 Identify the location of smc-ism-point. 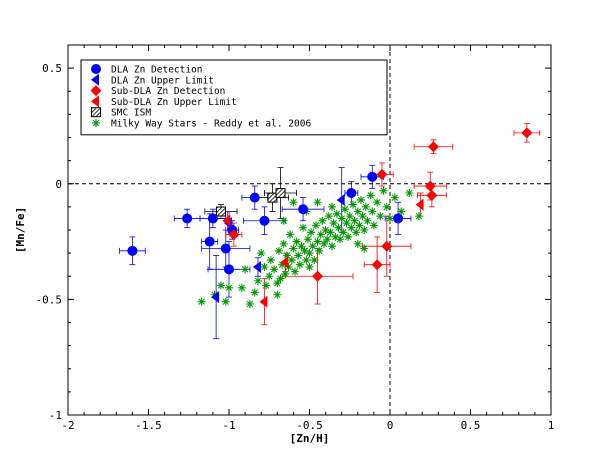
(220, 211).